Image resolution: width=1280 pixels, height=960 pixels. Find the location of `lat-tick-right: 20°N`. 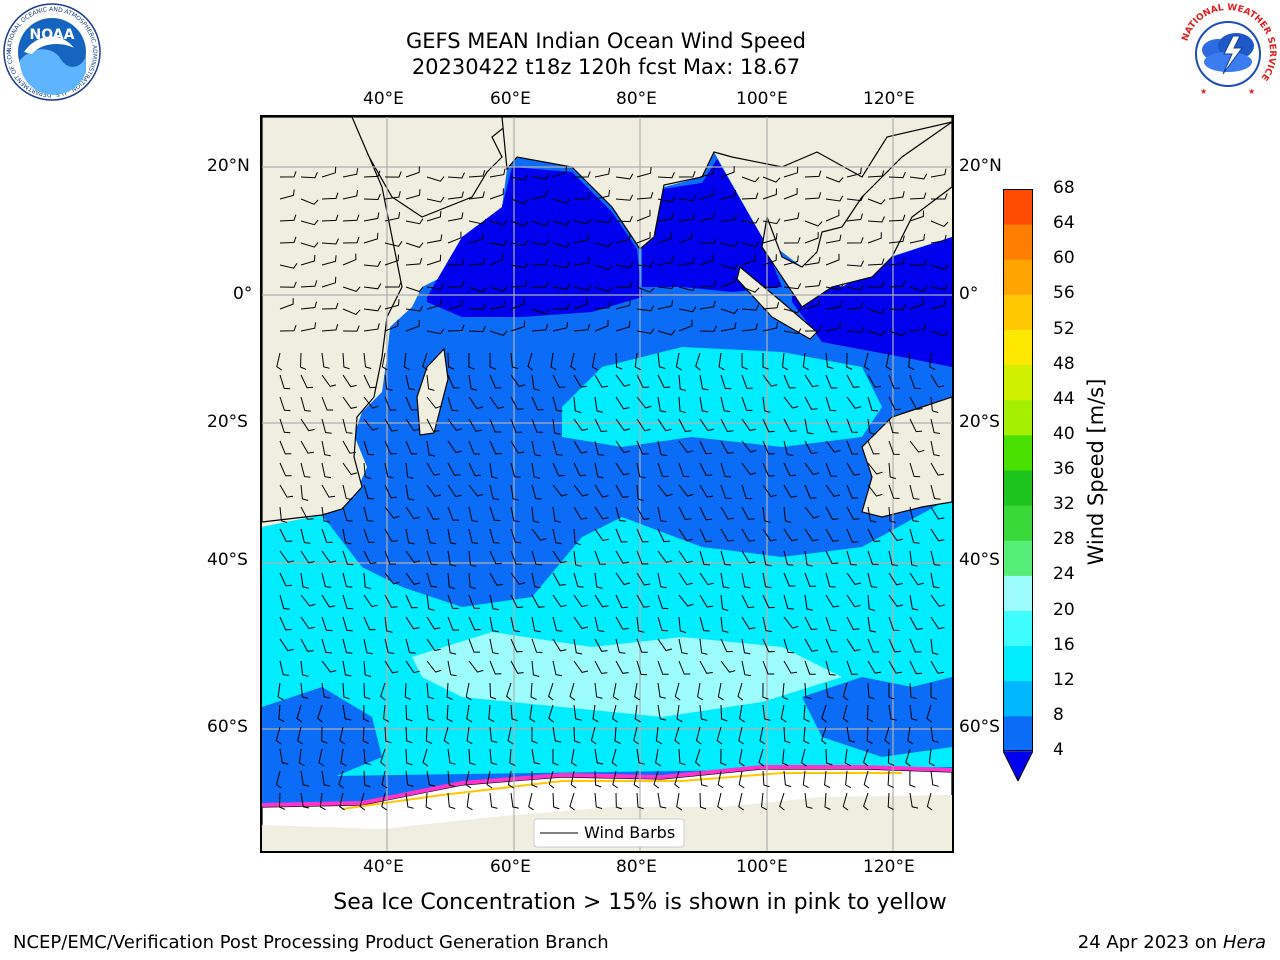

lat-tick-right: 20°N is located at coordinates (980, 166).